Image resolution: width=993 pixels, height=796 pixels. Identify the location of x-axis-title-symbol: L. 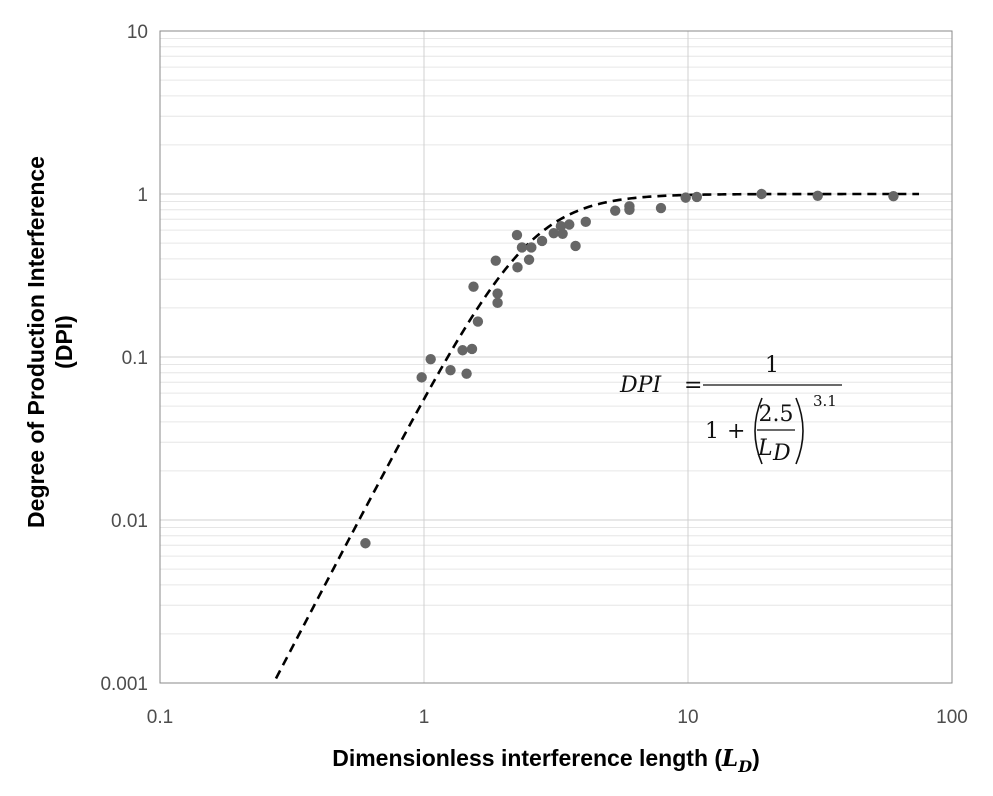
(729, 758).